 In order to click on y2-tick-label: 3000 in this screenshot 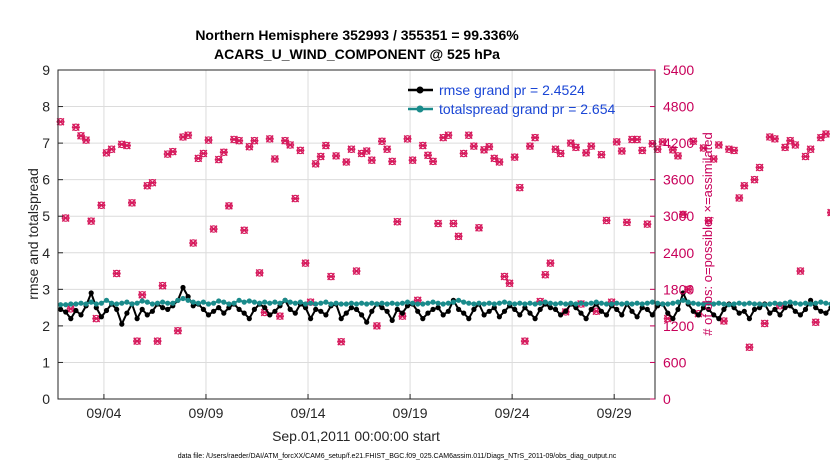, I will do `click(678, 216)`.